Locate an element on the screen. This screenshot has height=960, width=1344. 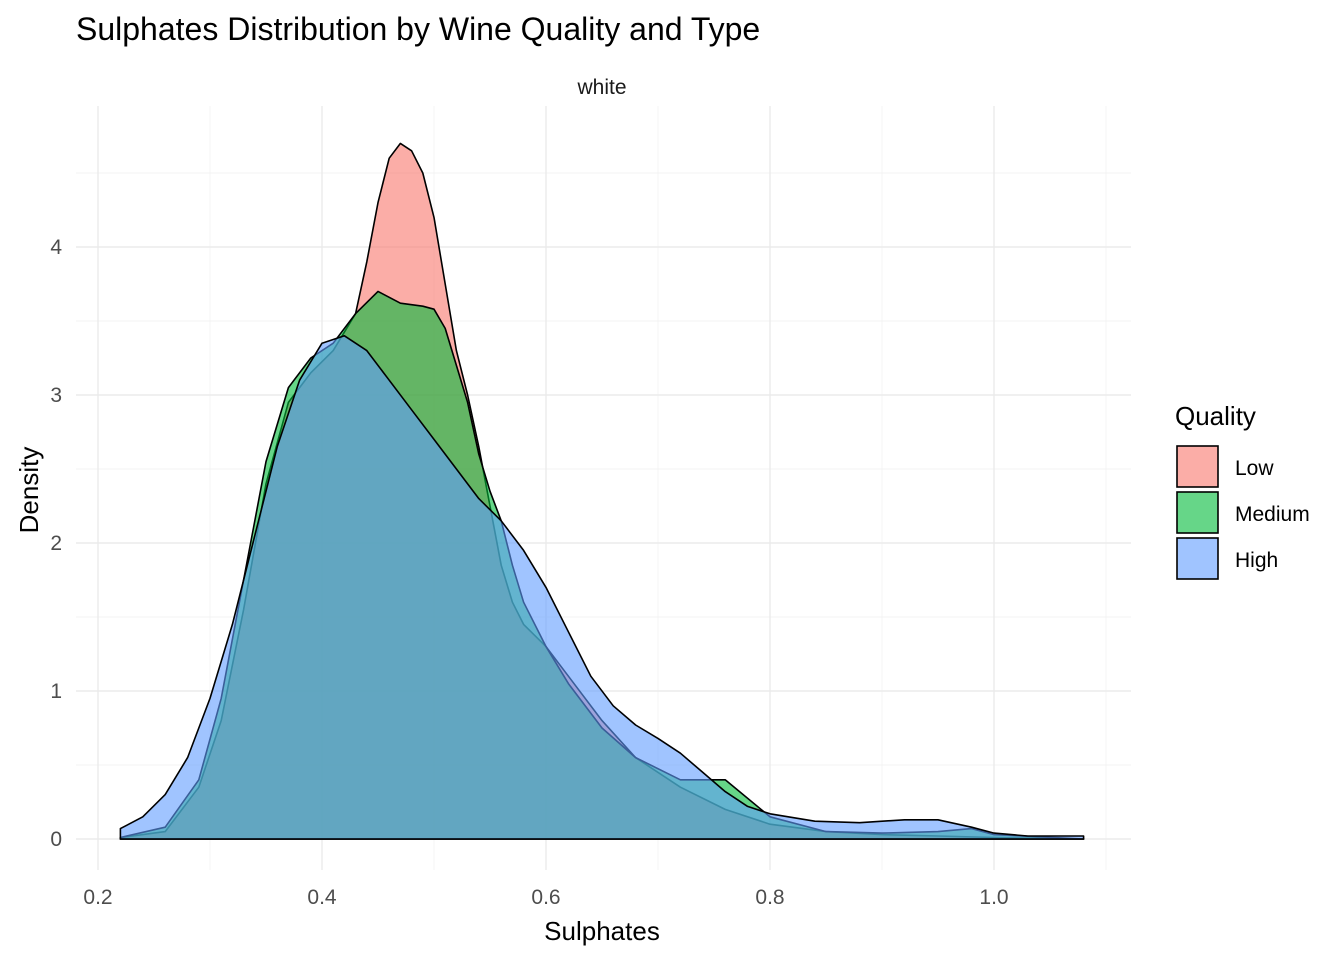
y-tick-label: 4 is located at coordinates (56, 247).